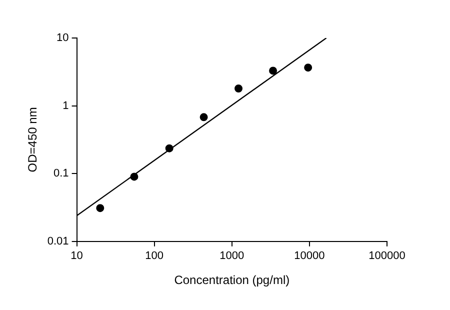 This screenshot has width=450, height=310. I want to click on y-tick-label: 10, so click(62, 38).